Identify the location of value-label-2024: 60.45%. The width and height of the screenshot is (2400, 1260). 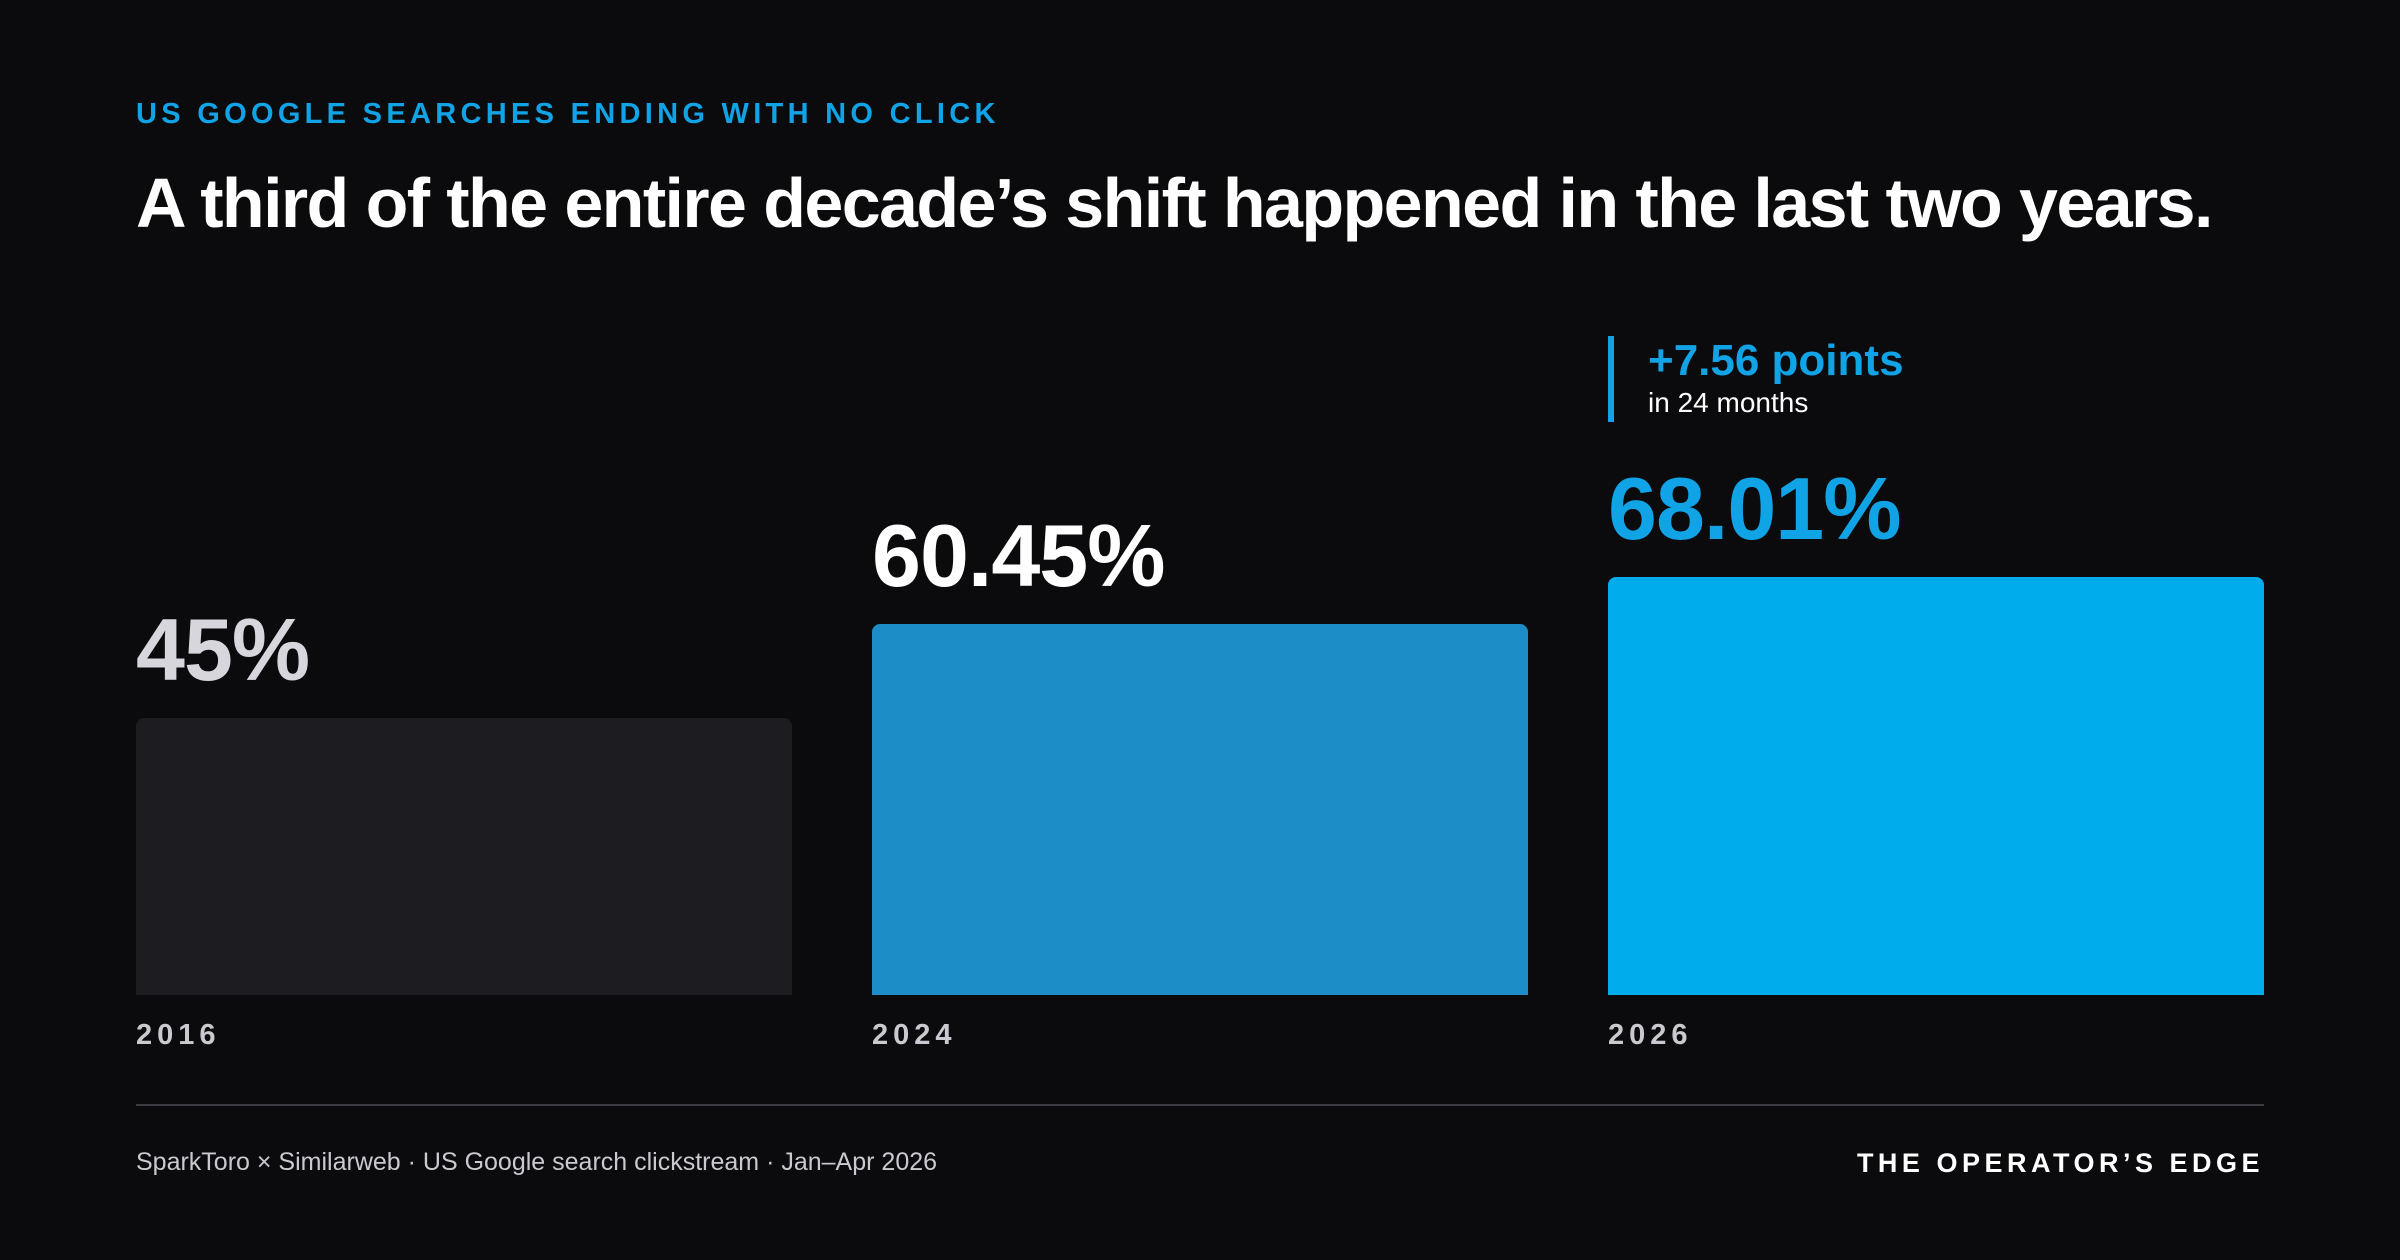
(1018, 555).